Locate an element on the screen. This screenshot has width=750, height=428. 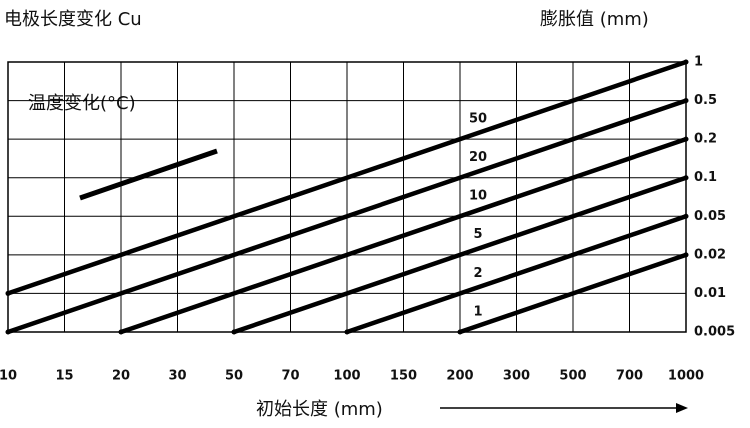
y-tick-label: 0.01 is located at coordinates (710, 293).